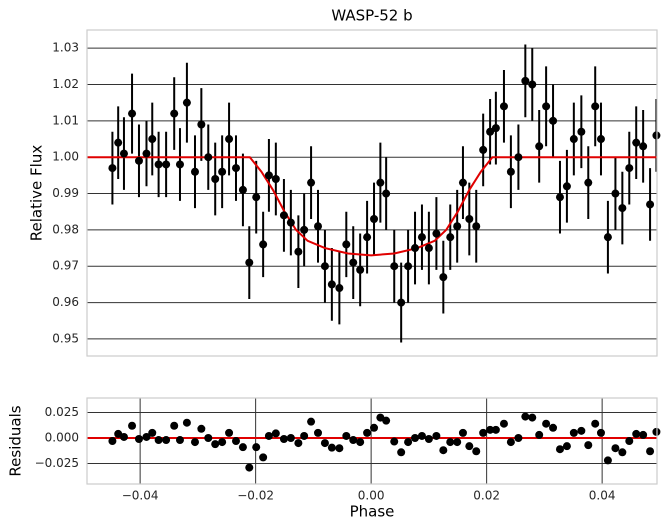 The image size is (665, 529). Describe the element at coordinates (65, 338) in the screenshot. I see `y-tick-label: 0.95` at that location.